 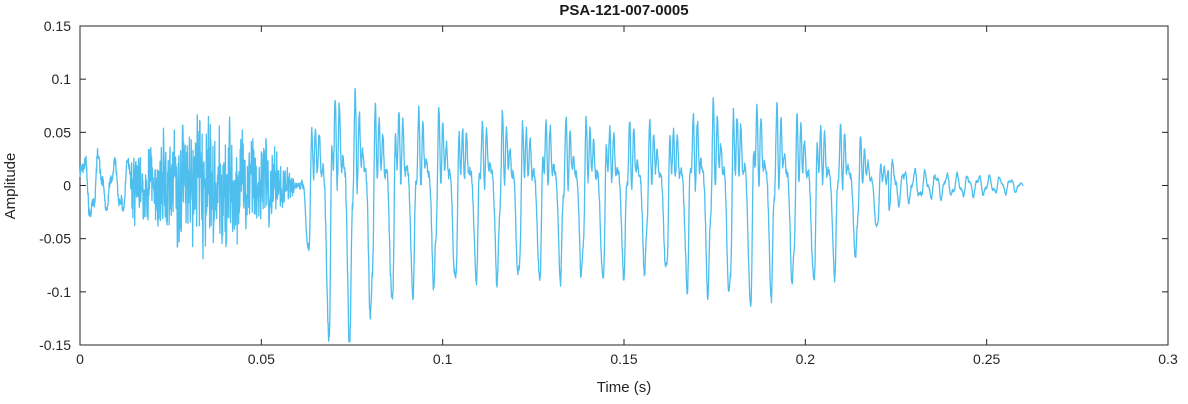 What do you see at coordinates (623, 10) in the screenshot?
I see `chart-title: PSA-121-007-0005` at bounding box center [623, 10].